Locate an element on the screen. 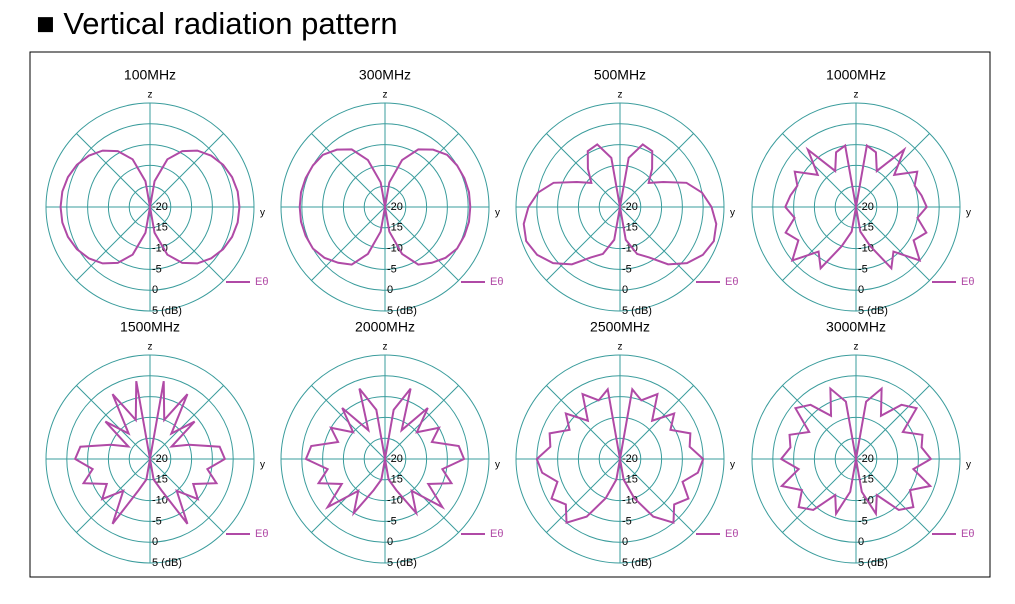  chart-title: 300MHz is located at coordinates (385, 75).